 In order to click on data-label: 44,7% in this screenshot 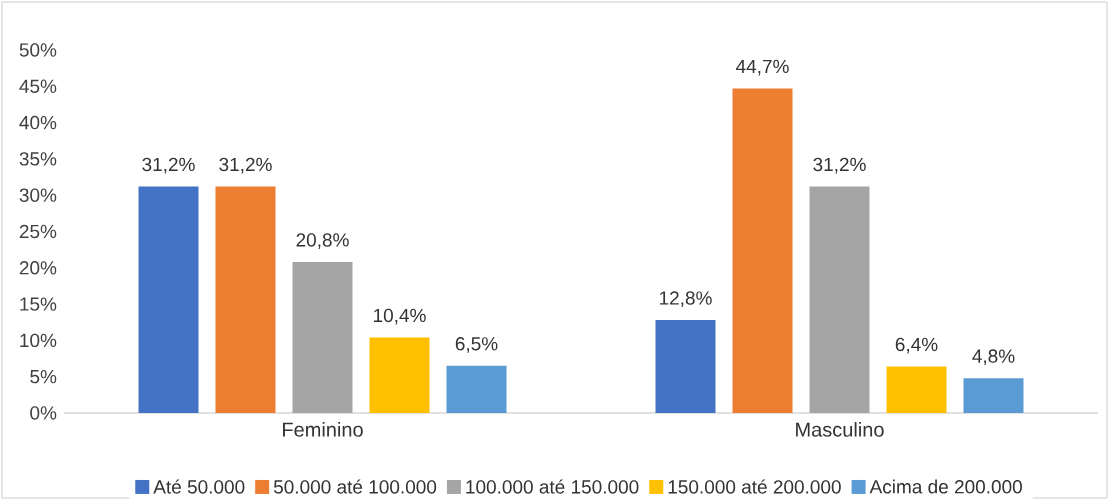, I will do `click(762, 67)`.